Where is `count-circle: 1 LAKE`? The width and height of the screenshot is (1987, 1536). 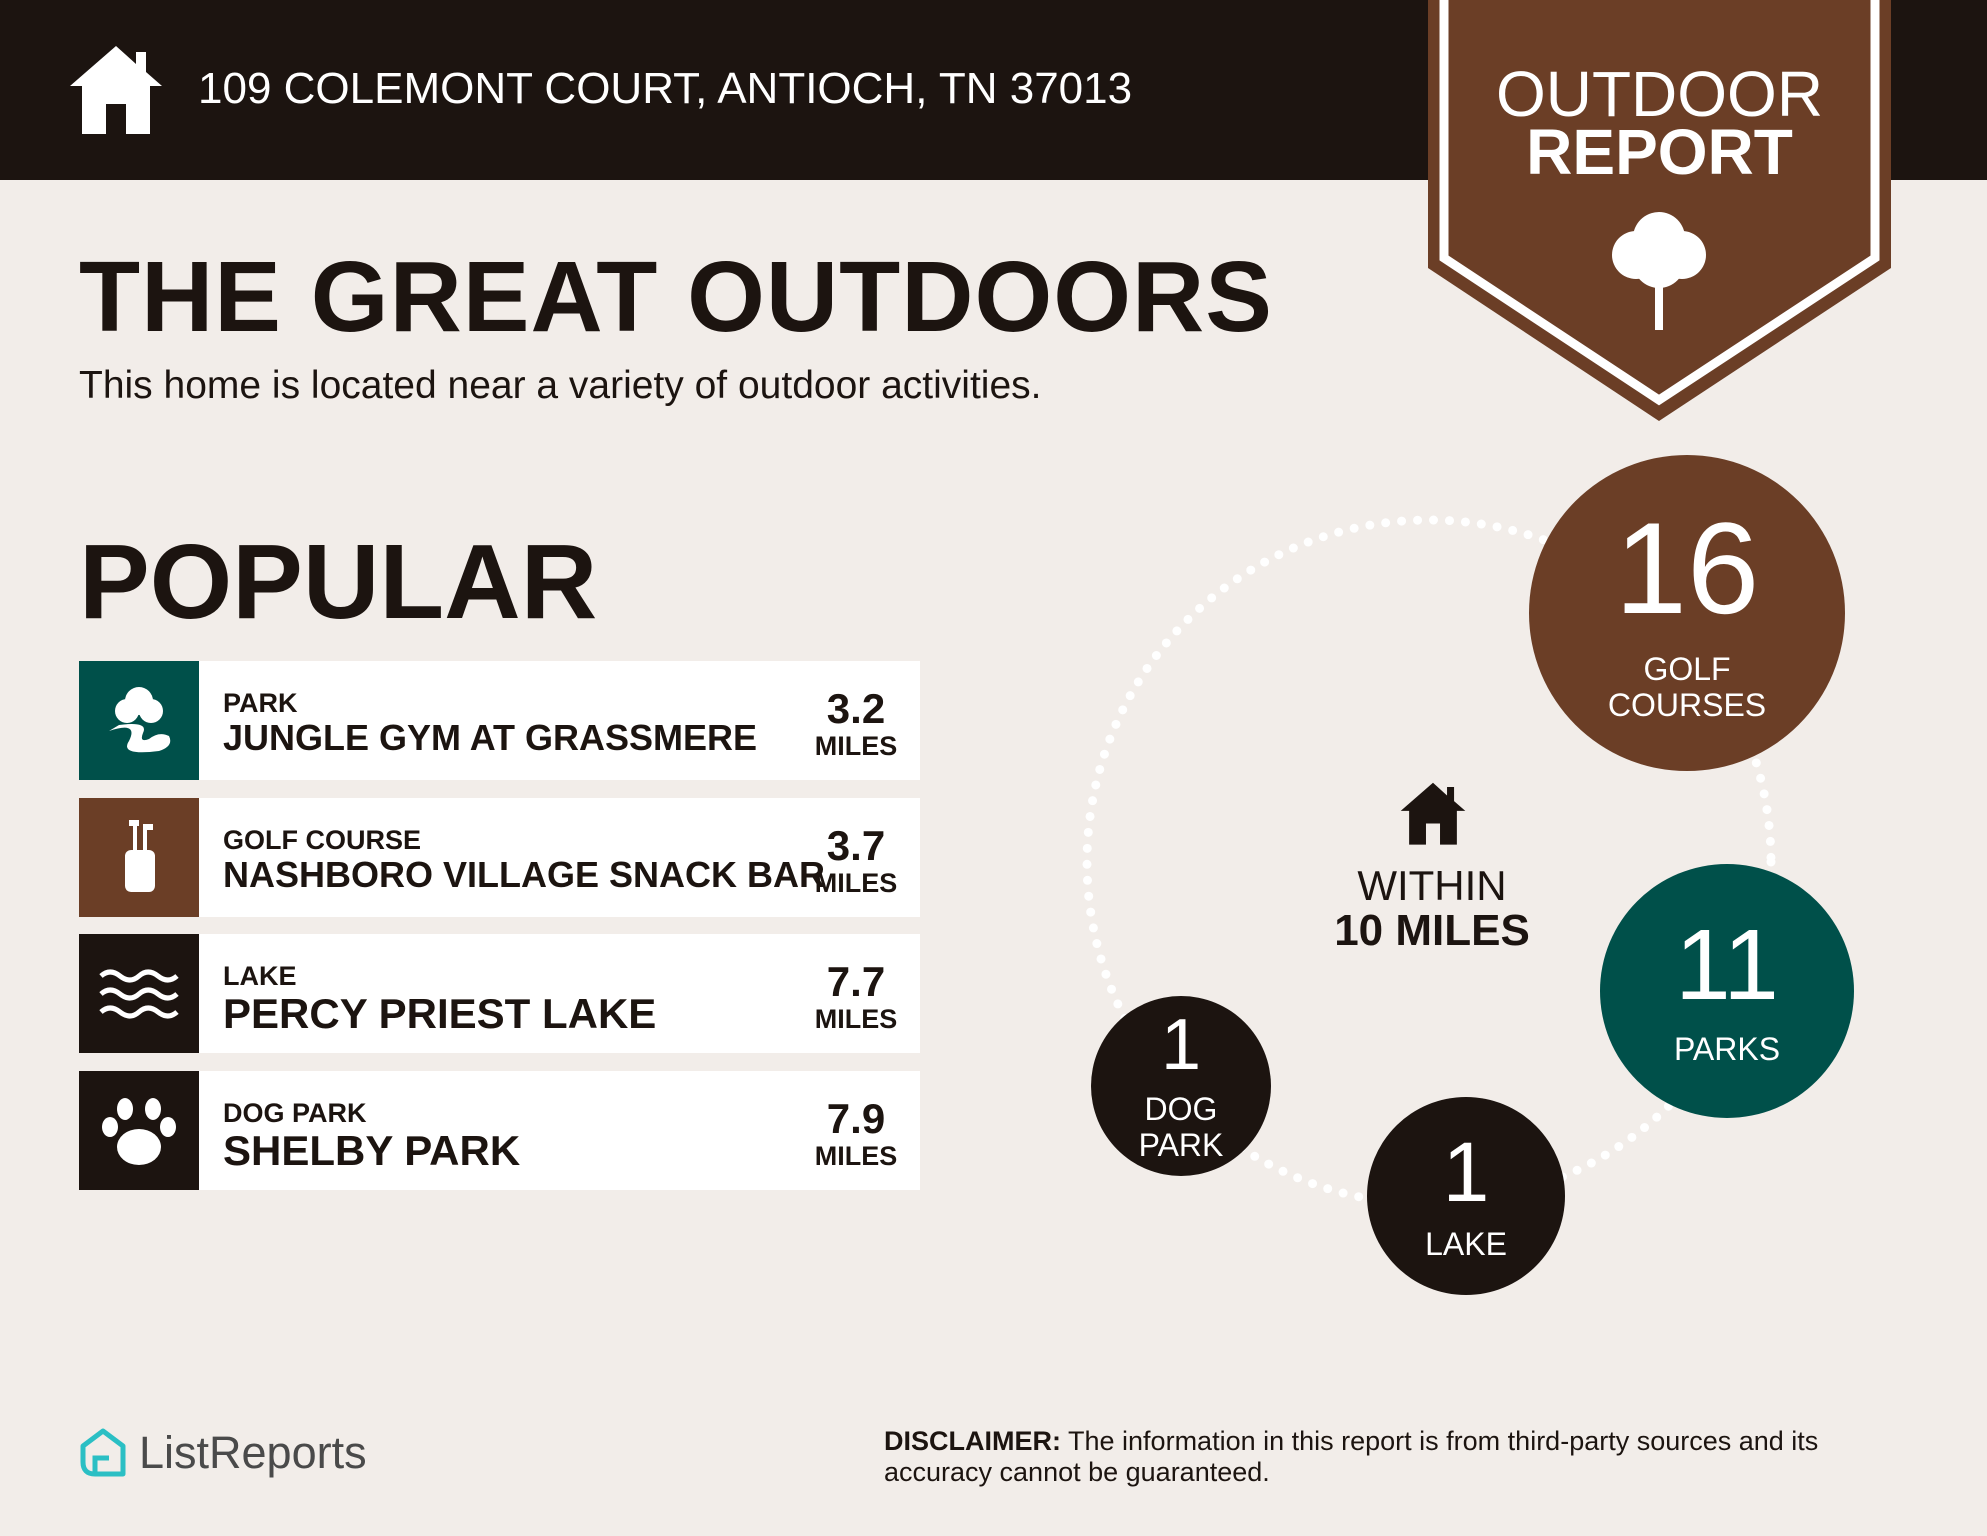 count-circle: 1 LAKE is located at coordinates (1466, 1196).